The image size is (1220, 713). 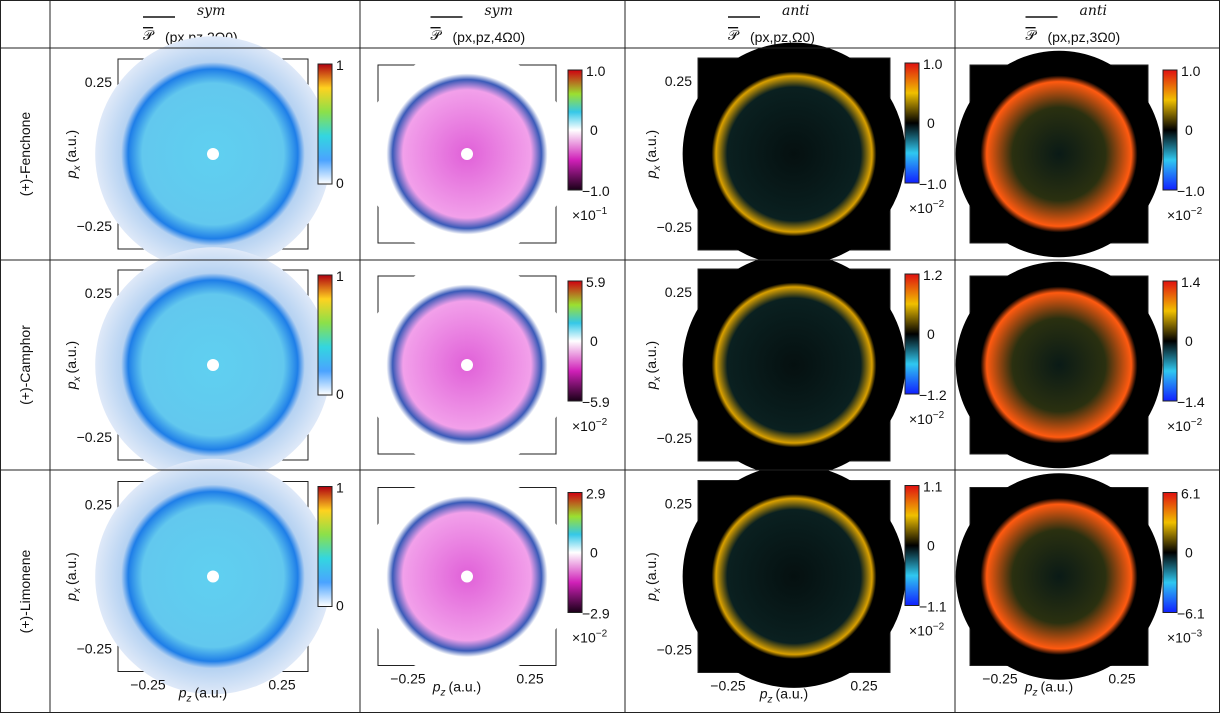 I want to click on colorbar-scale: ×10⁻³, so click(x=1185, y=637).